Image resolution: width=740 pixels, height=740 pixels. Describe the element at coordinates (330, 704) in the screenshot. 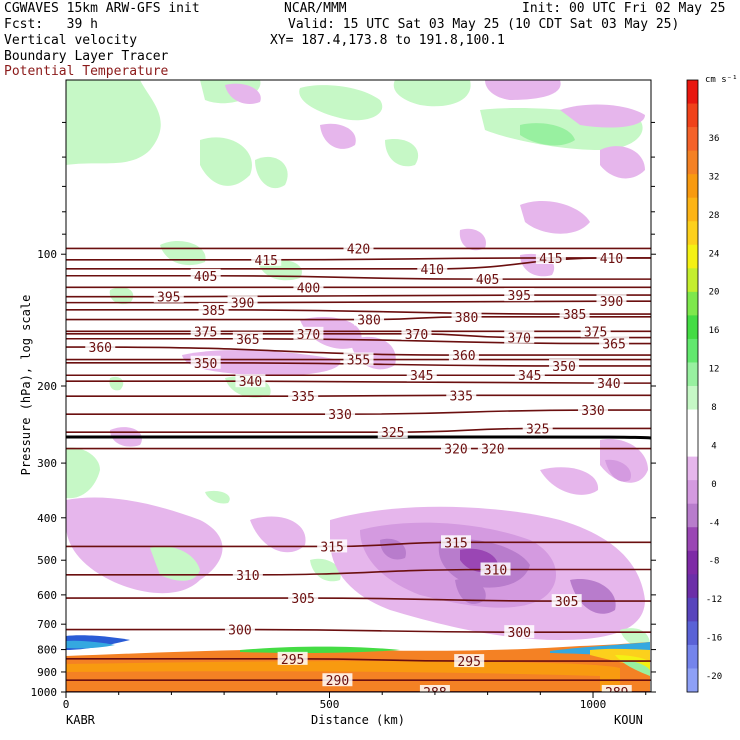

I see `x-tick-label: 500` at that location.